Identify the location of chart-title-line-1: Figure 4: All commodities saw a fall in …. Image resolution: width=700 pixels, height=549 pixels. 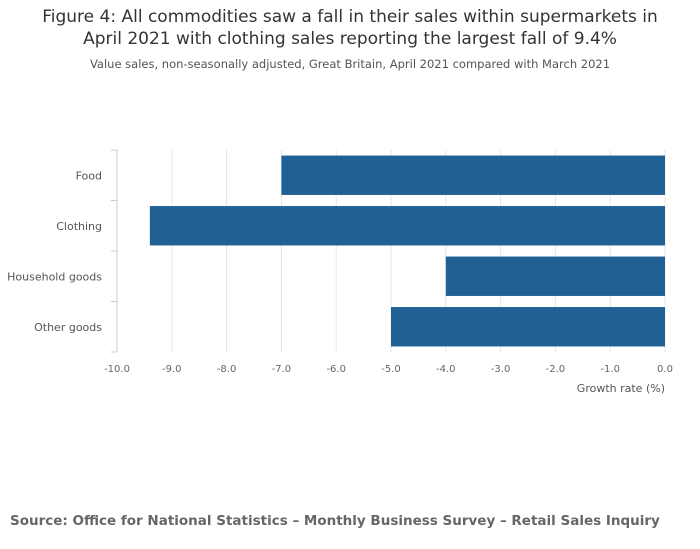
(350, 17).